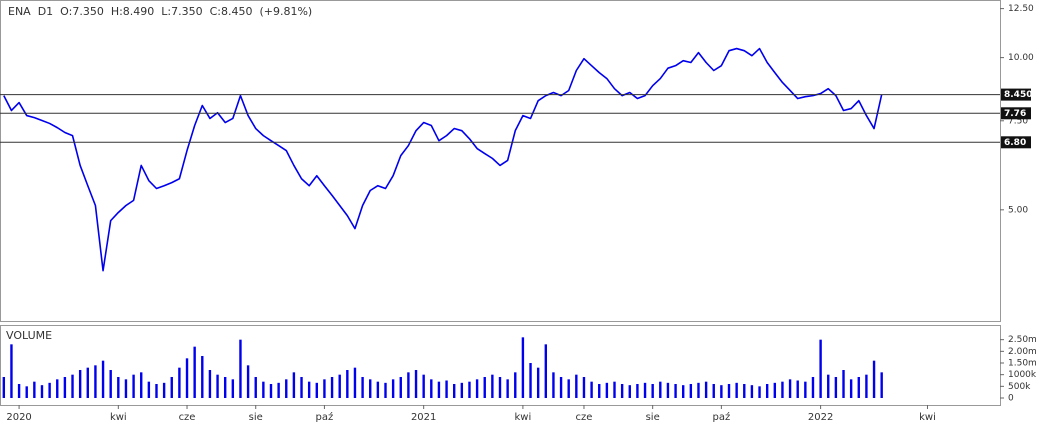  Describe the element at coordinates (1021, 58) in the screenshot. I see `y-tick-label: 10.00` at that location.